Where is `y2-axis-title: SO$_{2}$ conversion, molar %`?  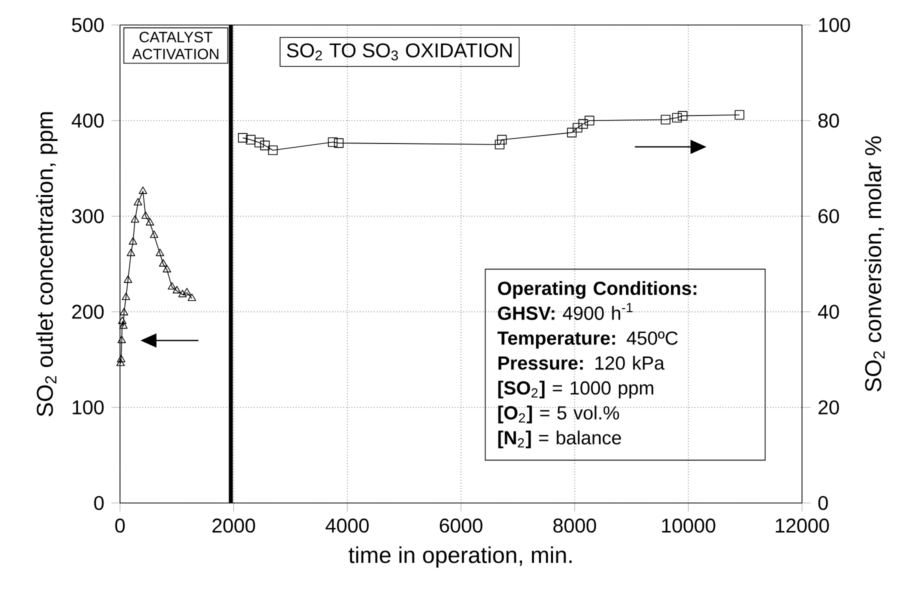 y2-axis-title: SO$_{2}$ conversion, molar % is located at coordinates (874, 264).